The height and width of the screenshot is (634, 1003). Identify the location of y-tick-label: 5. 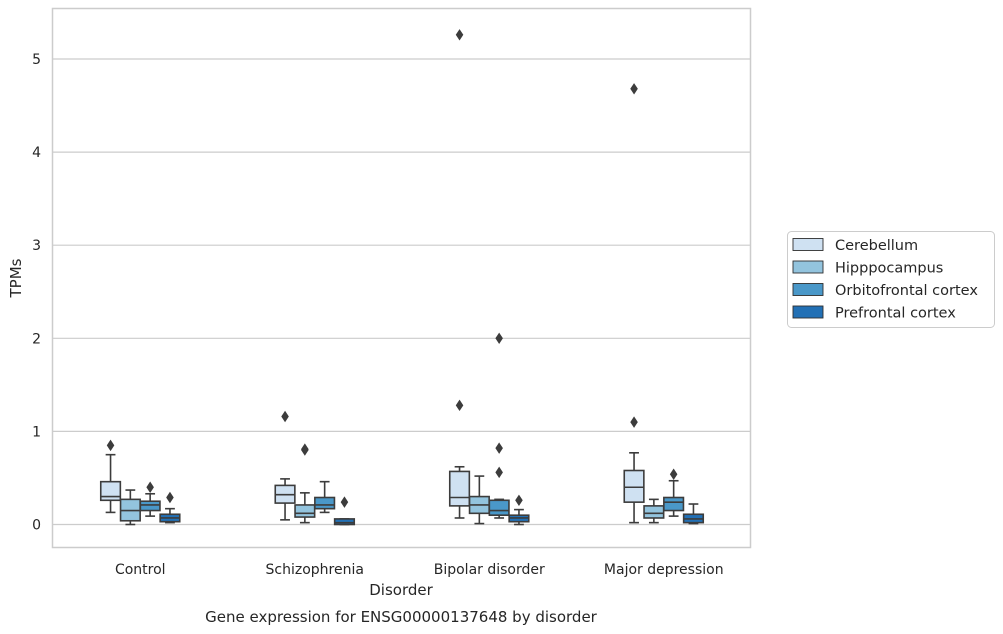
(36, 60).